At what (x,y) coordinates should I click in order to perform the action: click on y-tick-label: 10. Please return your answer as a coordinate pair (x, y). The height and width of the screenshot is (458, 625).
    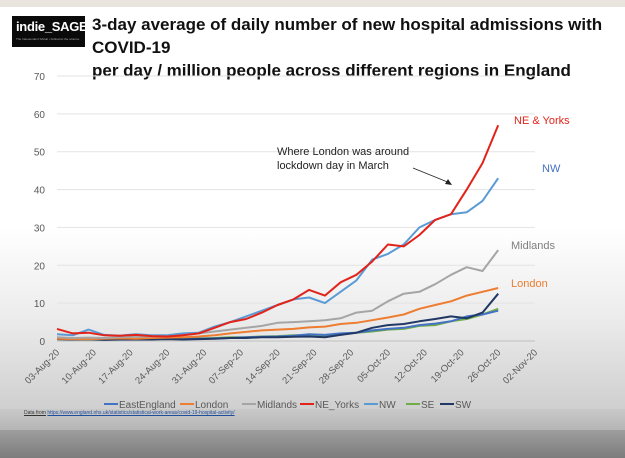
    Looking at the image, I should click on (40, 304).